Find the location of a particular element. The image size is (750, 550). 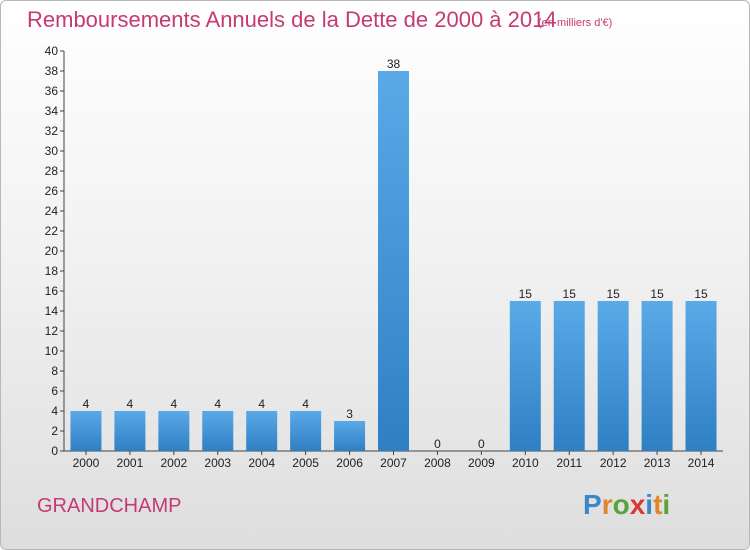

x-tick-label: 2010 is located at coordinates (525, 463).